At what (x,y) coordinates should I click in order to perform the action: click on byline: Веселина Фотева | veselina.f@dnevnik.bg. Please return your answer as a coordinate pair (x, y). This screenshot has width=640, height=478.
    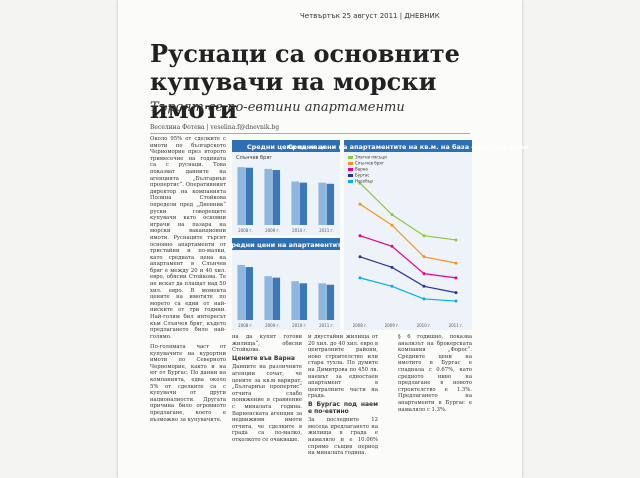
    Looking at the image, I should click on (310, 129).